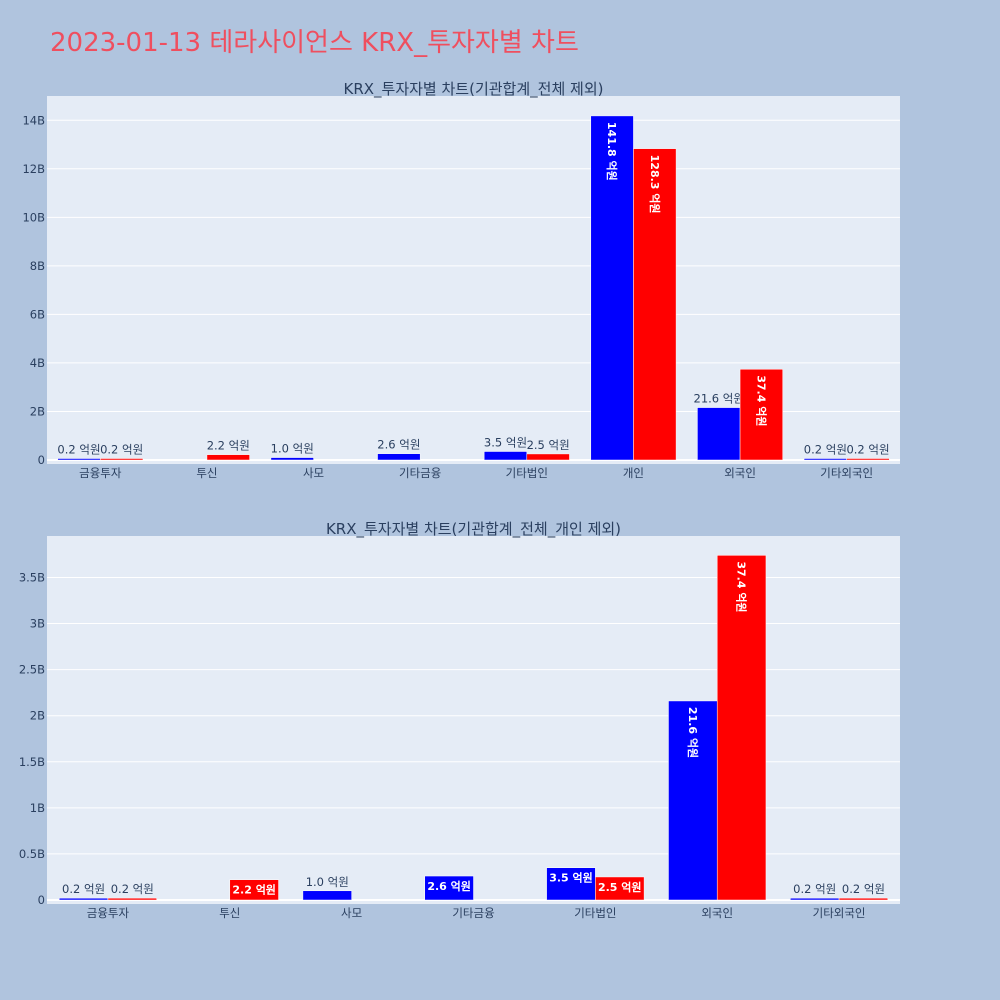 Image resolution: width=1000 pixels, height=1000 pixels. What do you see at coordinates (32, 577) in the screenshot?
I see `y-tick-label: 3.5B` at bounding box center [32, 577].